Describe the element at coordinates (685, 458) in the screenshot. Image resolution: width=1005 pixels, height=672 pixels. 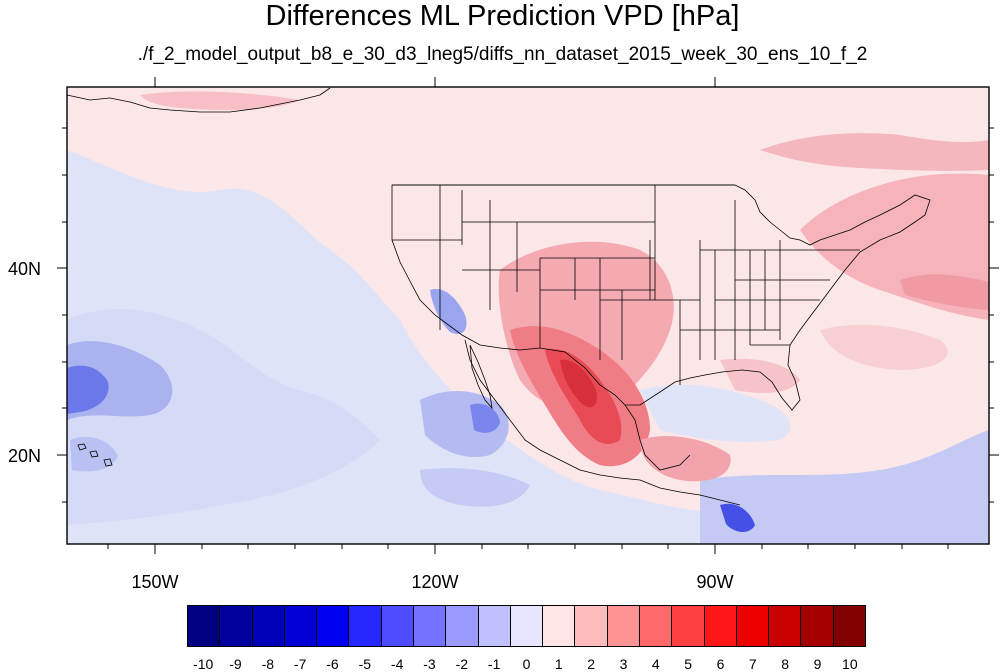
I see `region-central-america-pink` at that location.